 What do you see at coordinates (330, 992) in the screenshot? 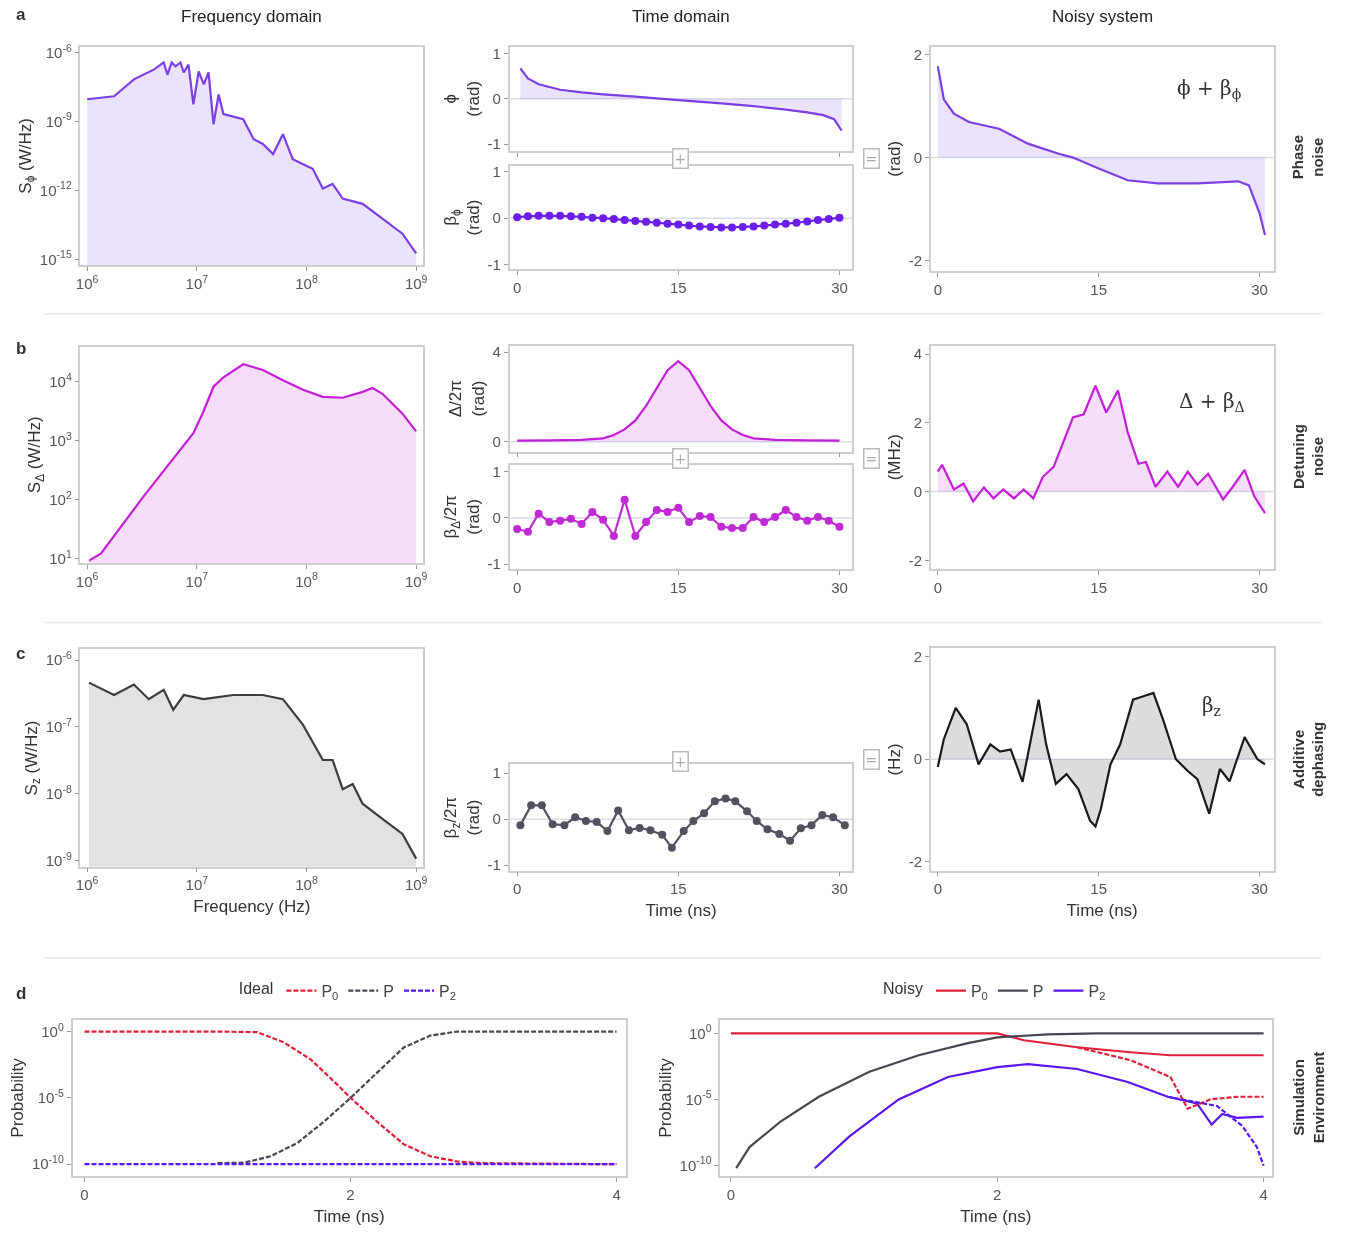
I see `legend-label: P$_{0}$` at bounding box center [330, 992].